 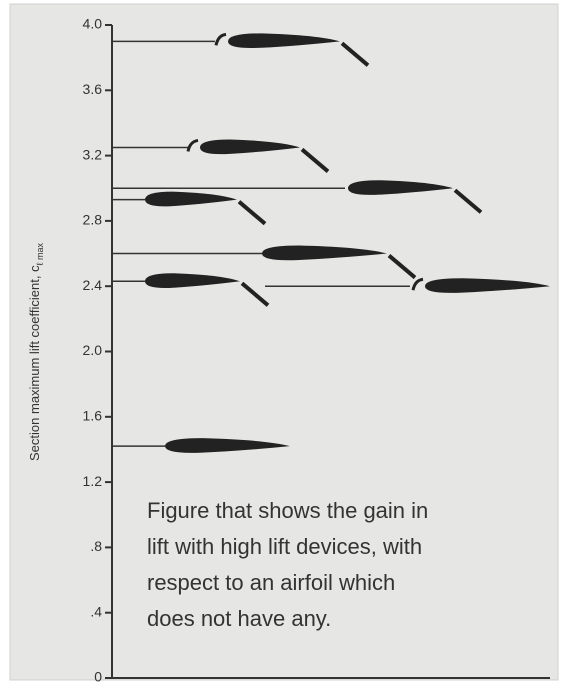 I want to click on y-tick-label: 2.4, so click(x=93, y=285).